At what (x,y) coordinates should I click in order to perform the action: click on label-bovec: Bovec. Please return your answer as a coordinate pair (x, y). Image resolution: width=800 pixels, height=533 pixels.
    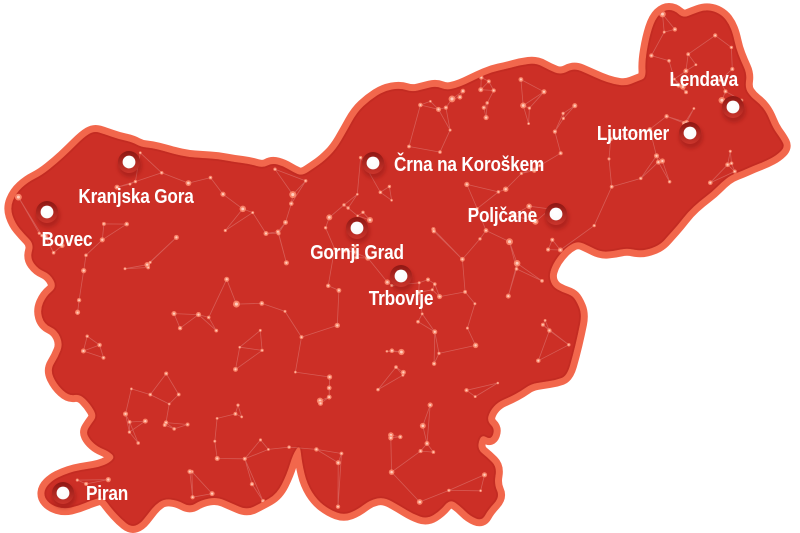
    Looking at the image, I should click on (67, 239).